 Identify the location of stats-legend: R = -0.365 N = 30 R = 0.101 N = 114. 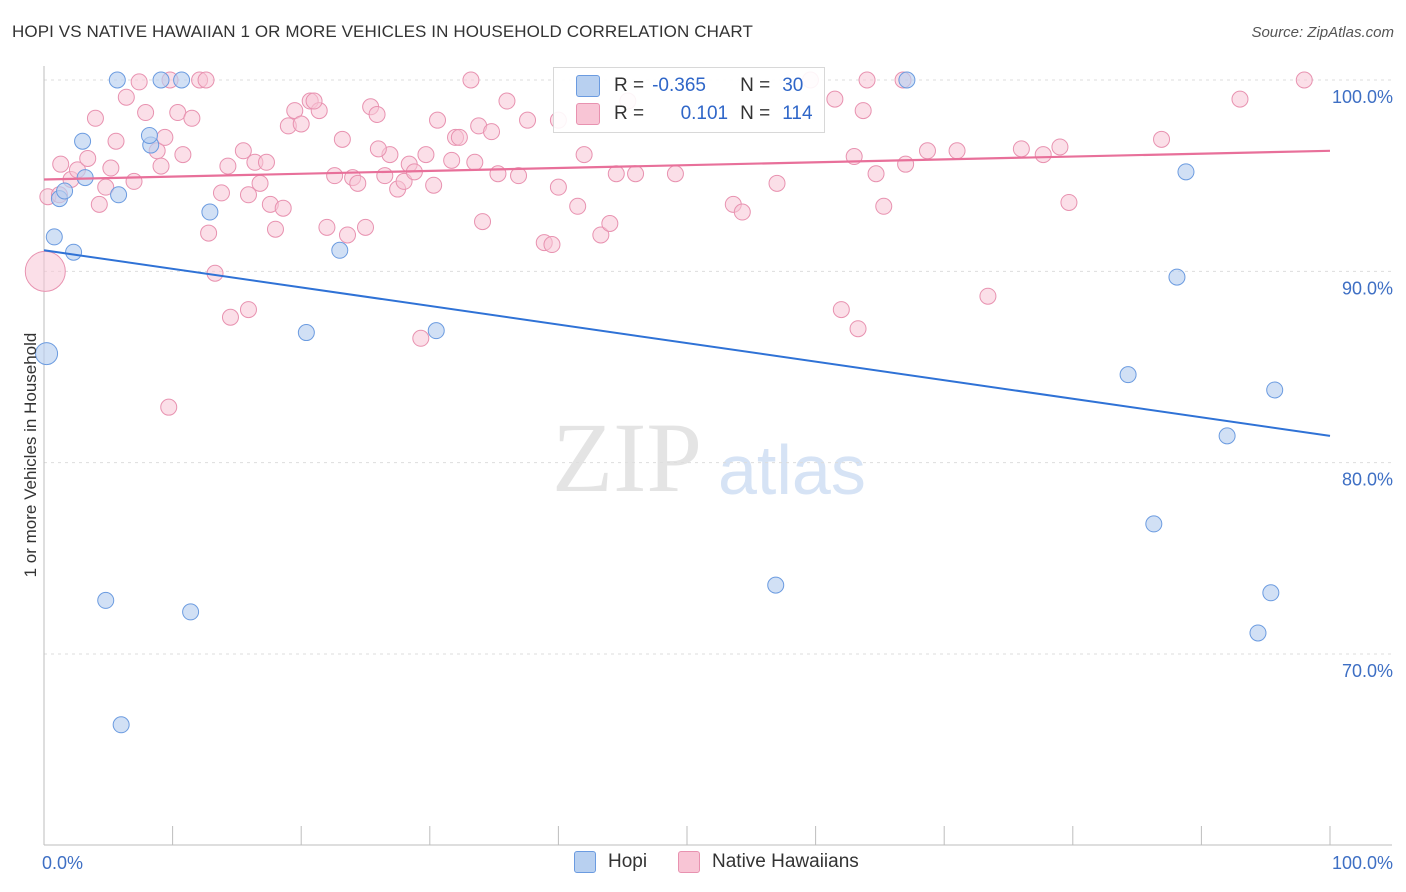
(689, 100).